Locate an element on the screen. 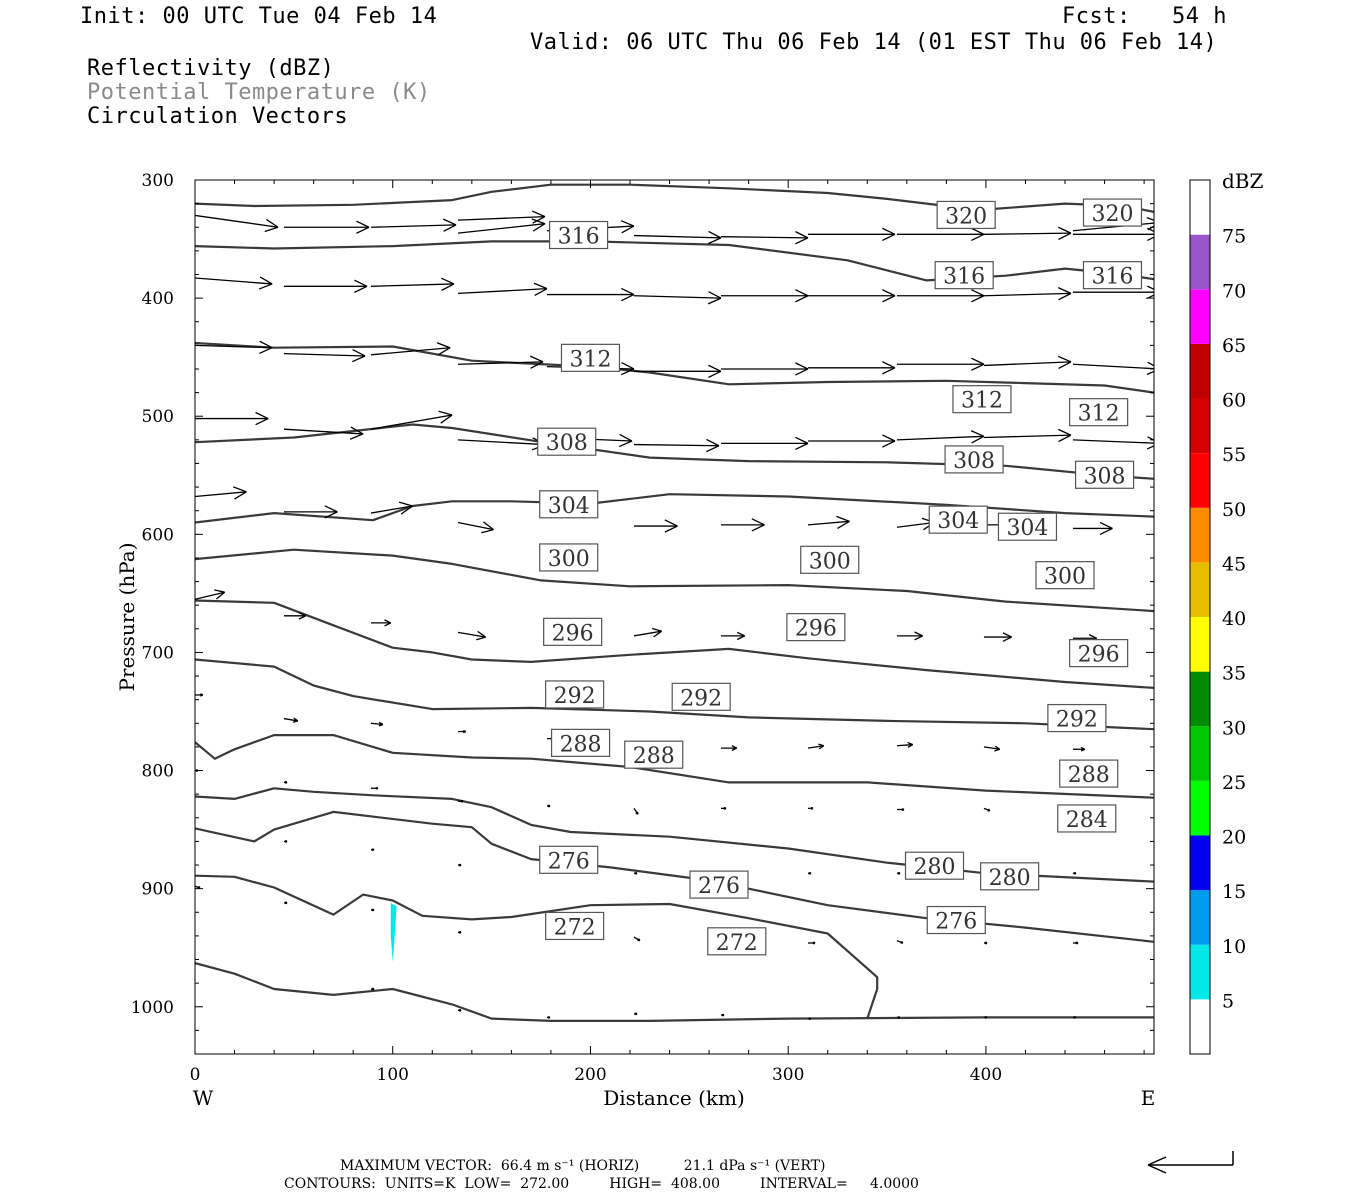 The height and width of the screenshot is (1200, 1350). svg-text: 320 is located at coordinates (966, 216).